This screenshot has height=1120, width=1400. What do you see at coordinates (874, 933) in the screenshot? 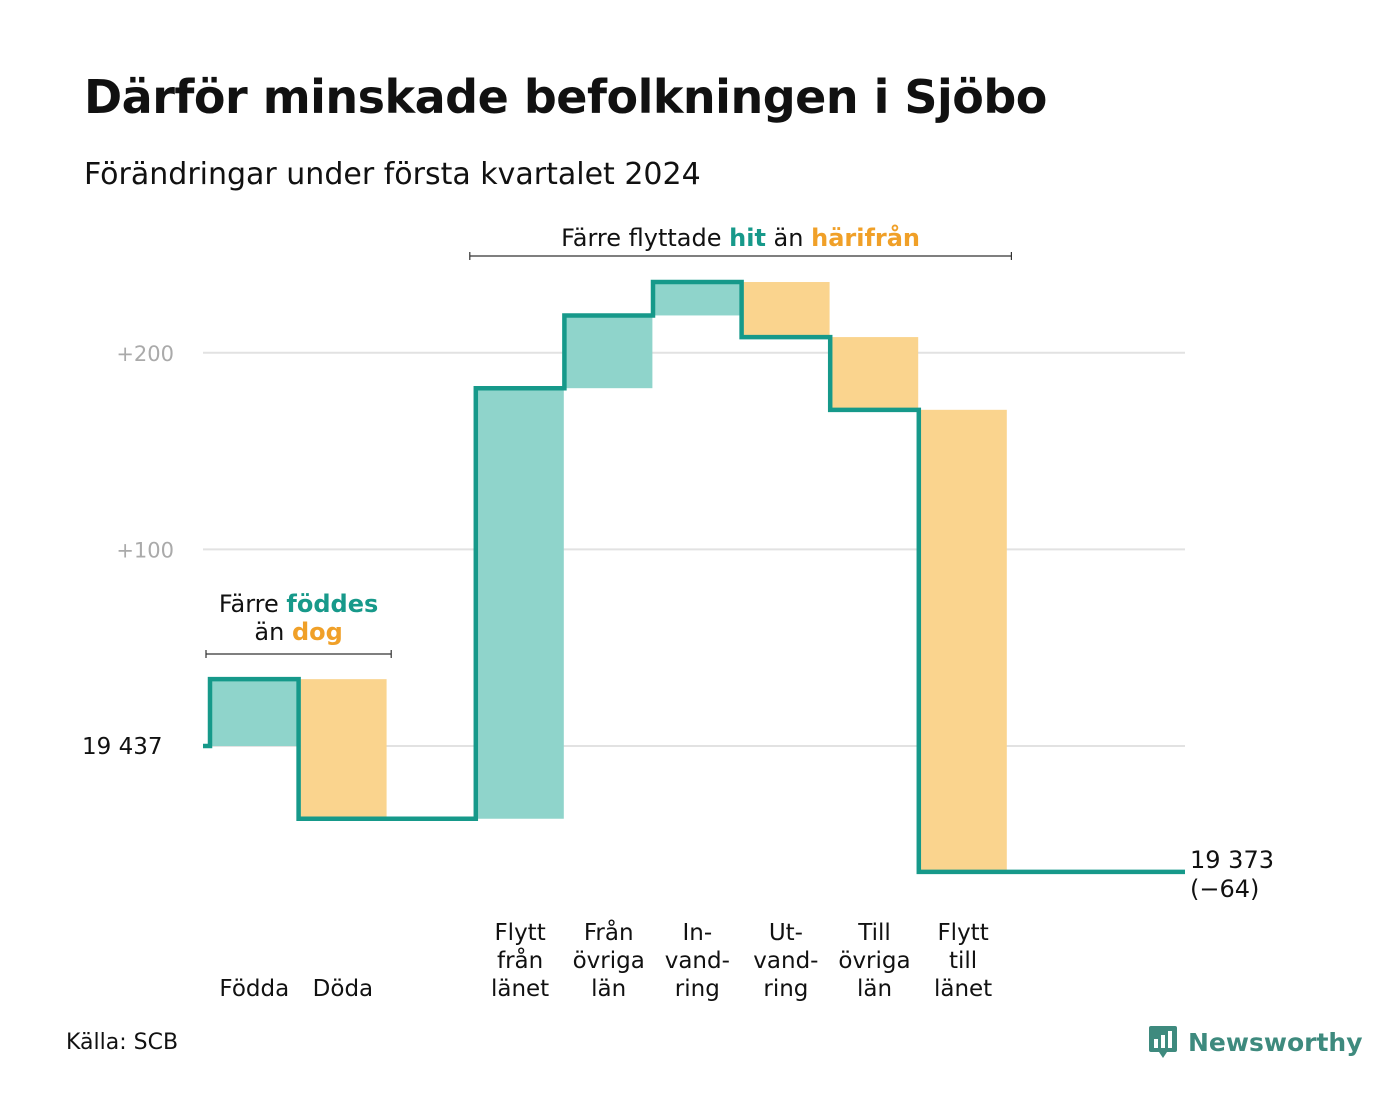
I see `category-label: Till` at bounding box center [874, 933].